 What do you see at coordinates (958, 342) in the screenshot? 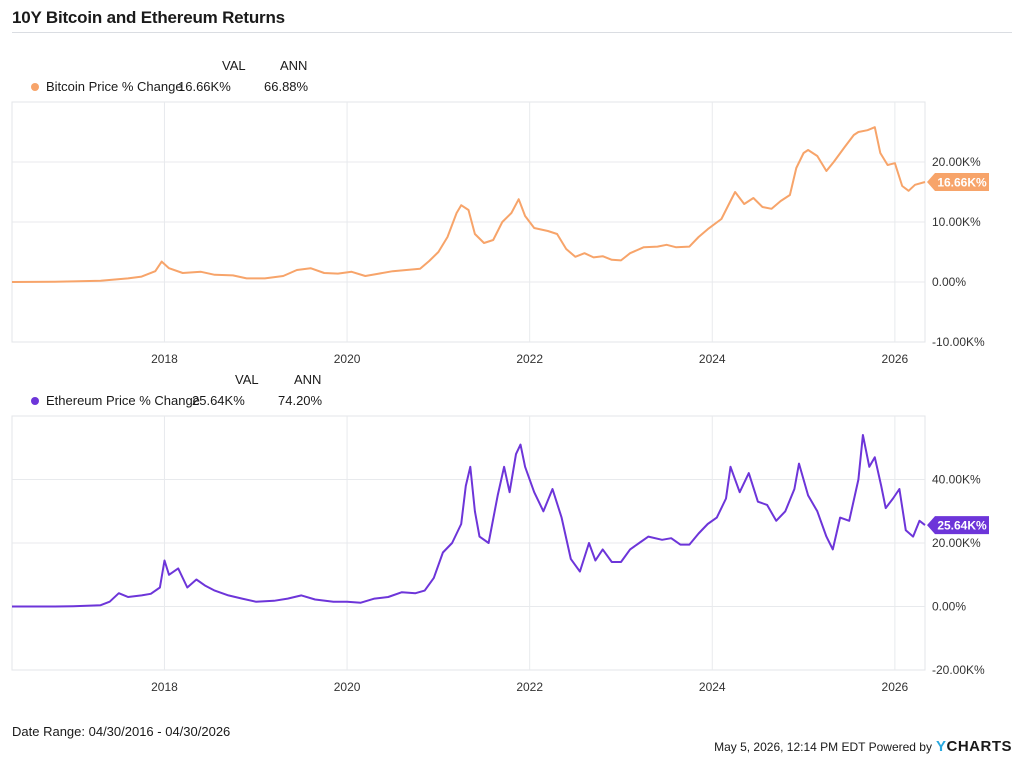
I see `bitcoin-ytick-label: -10.00K%` at bounding box center [958, 342].